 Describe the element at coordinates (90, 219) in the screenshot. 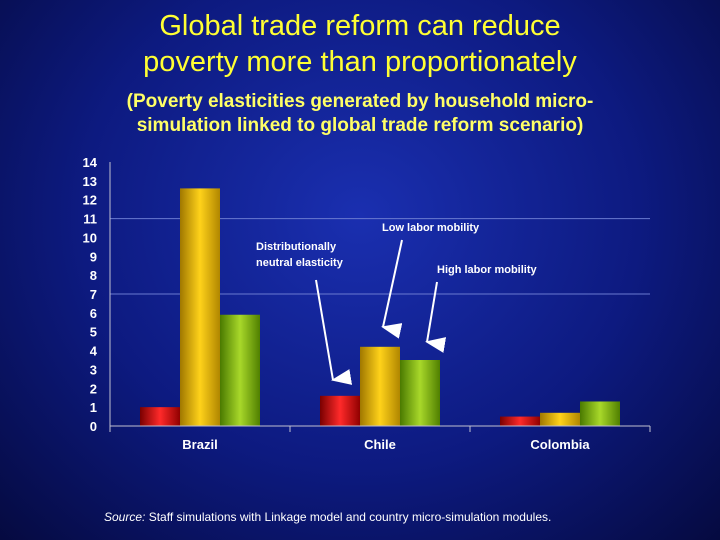

I see `y-tick-label: 11` at that location.